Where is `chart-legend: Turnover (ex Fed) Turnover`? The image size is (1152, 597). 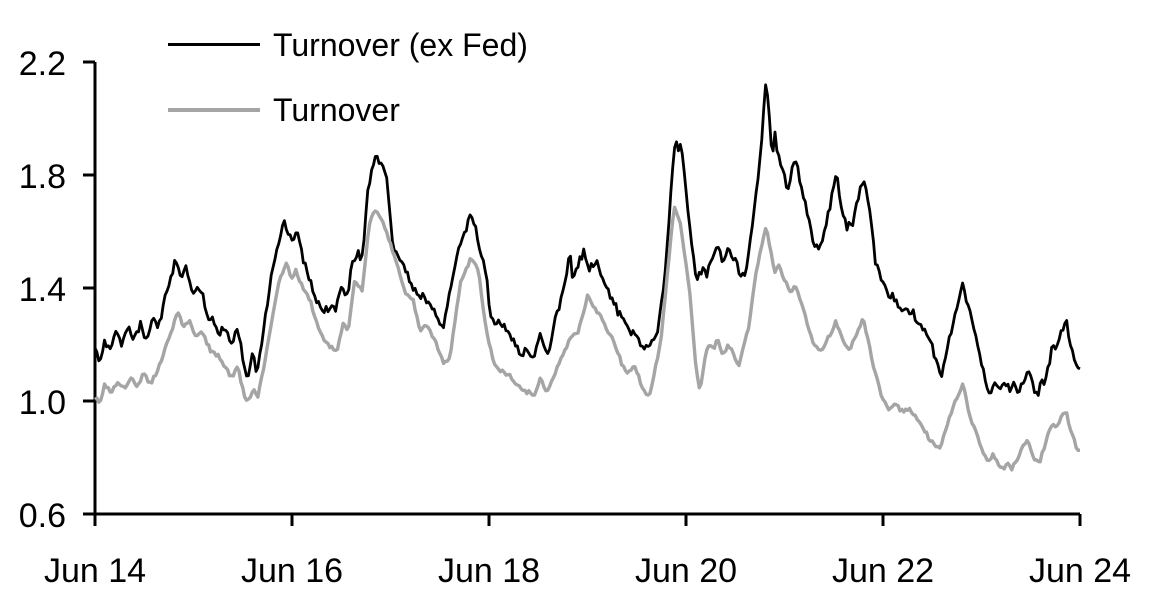 chart-legend: Turnover (ex Fed) Turnover is located at coordinates (348, 91).